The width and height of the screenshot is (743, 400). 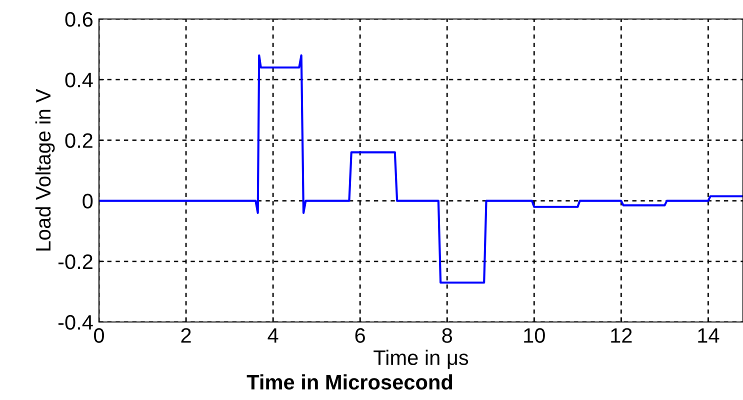 What do you see at coordinates (360, 335) in the screenshot?
I see `x-tick-label: 6` at bounding box center [360, 335].